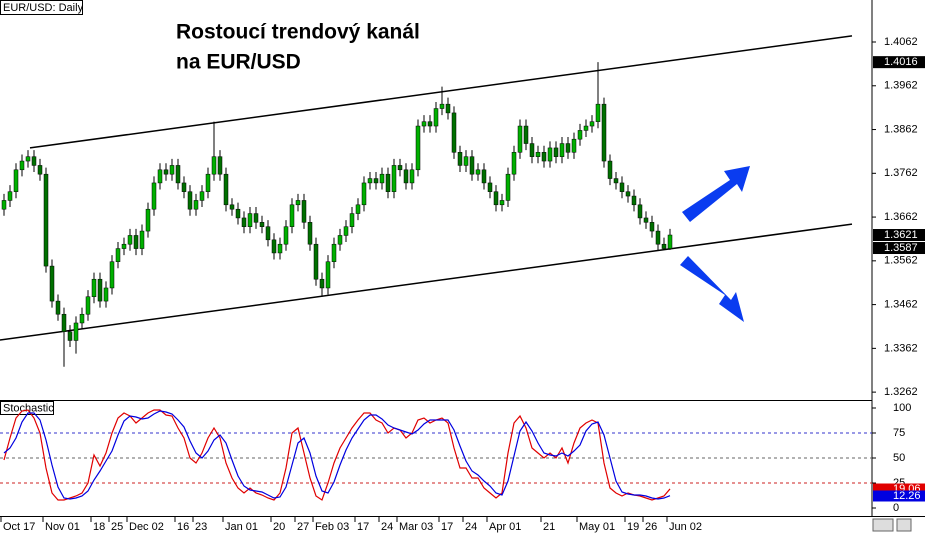  Describe the element at coordinates (416, 527) in the screenshot. I see `x-tick-label: Mar 03` at that location.